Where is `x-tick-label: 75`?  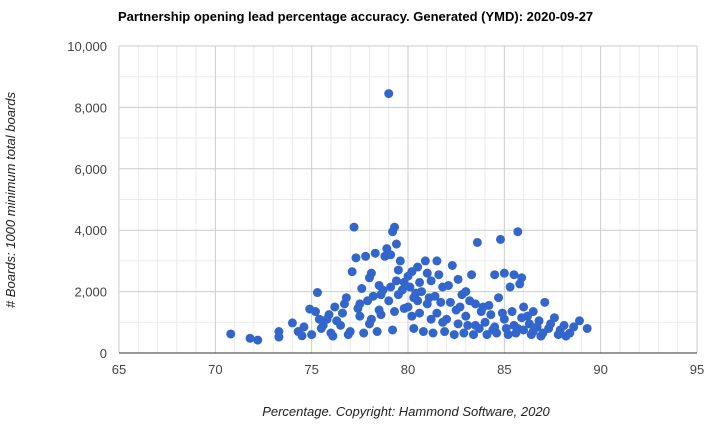
x-tick-label: 75 is located at coordinates (311, 369).